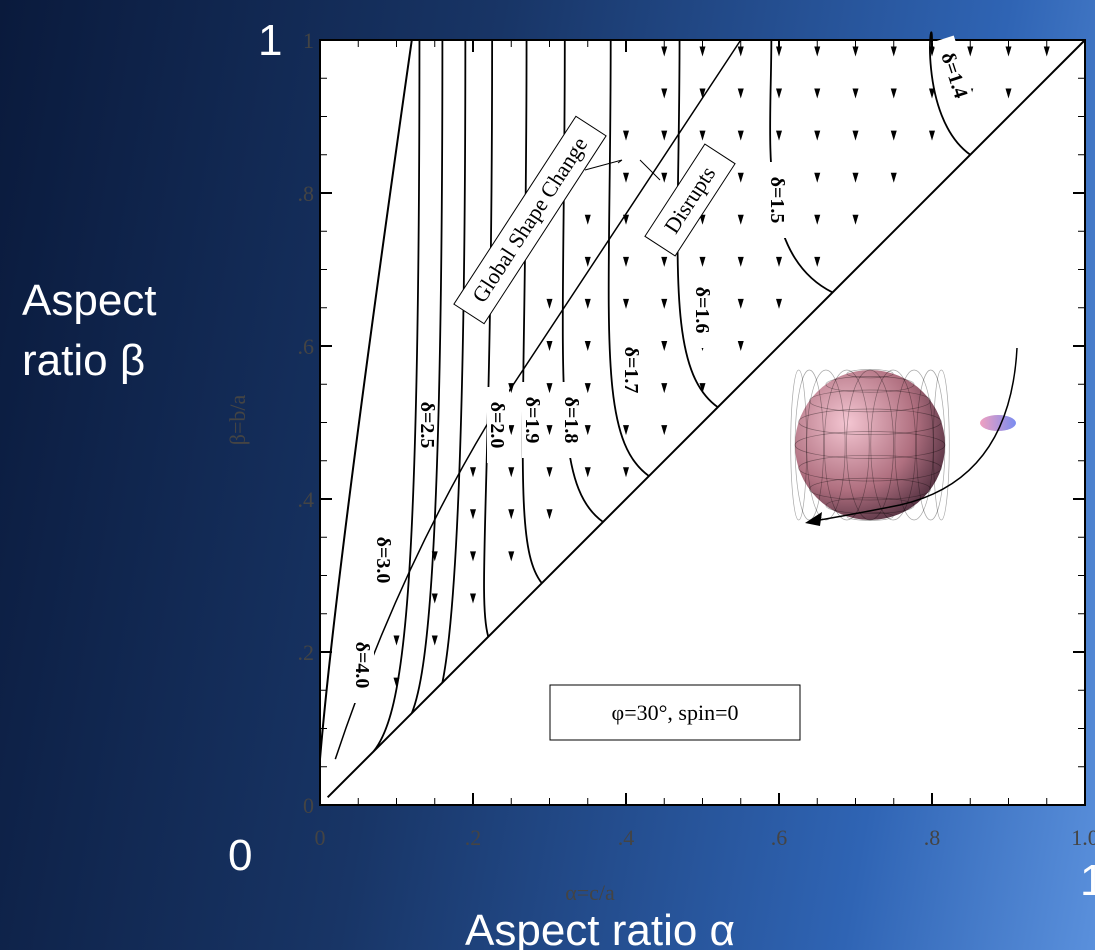 The height and width of the screenshot is (950, 1095). What do you see at coordinates (1087, 880) in the screenshot?
I see `x-max-label: 1` at bounding box center [1087, 880].